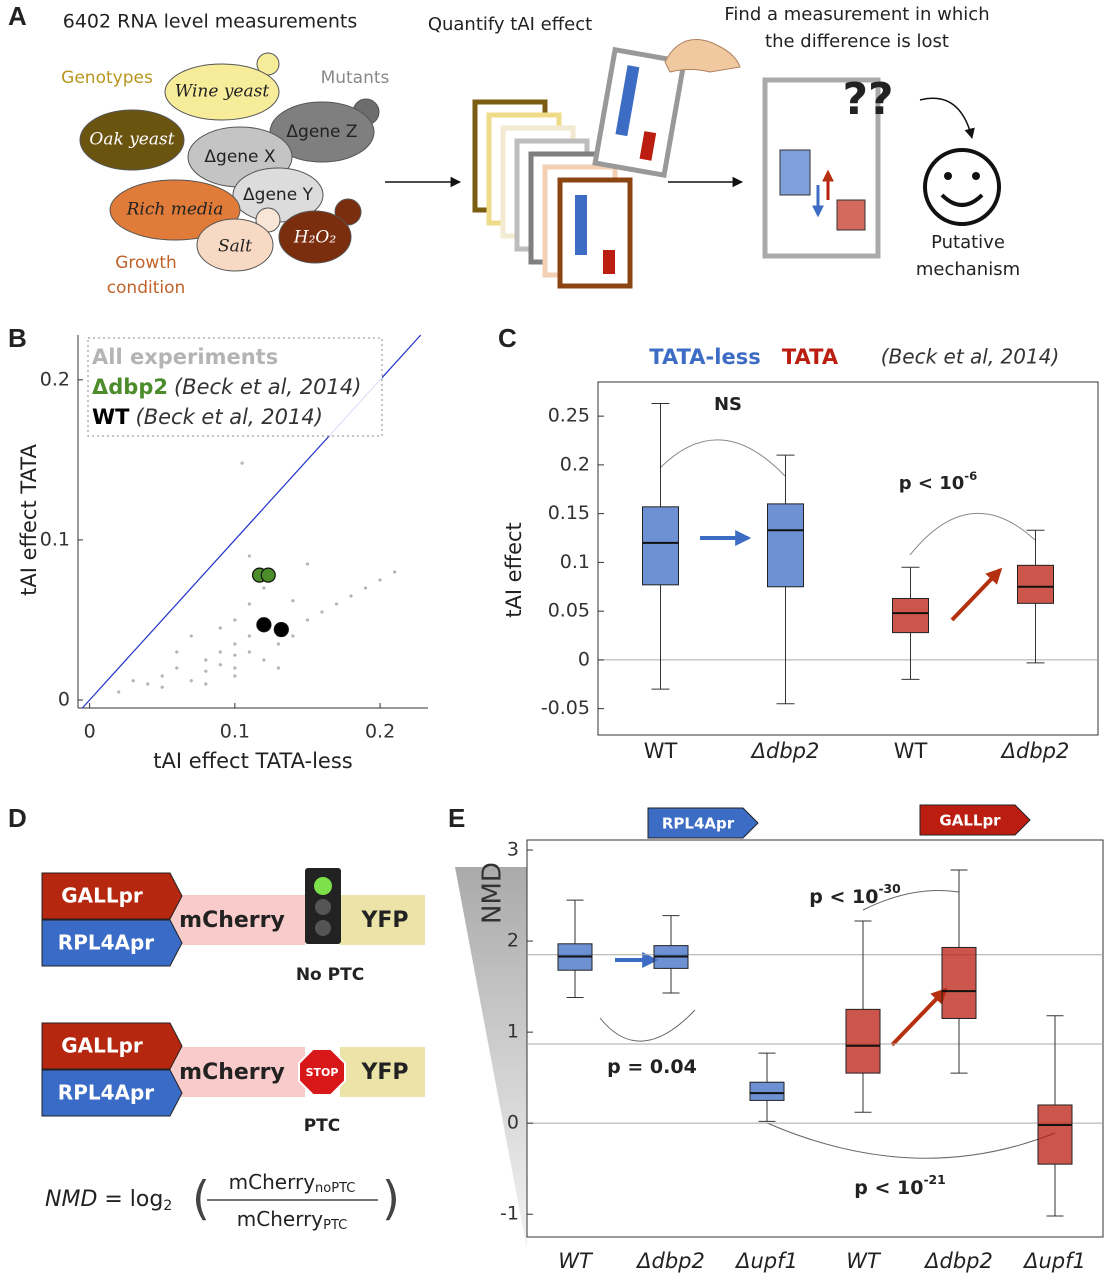 Image resolution: width=1113 pixels, height=1280 pixels. I want to click on bubble-label: H₂O₂, so click(315, 238).